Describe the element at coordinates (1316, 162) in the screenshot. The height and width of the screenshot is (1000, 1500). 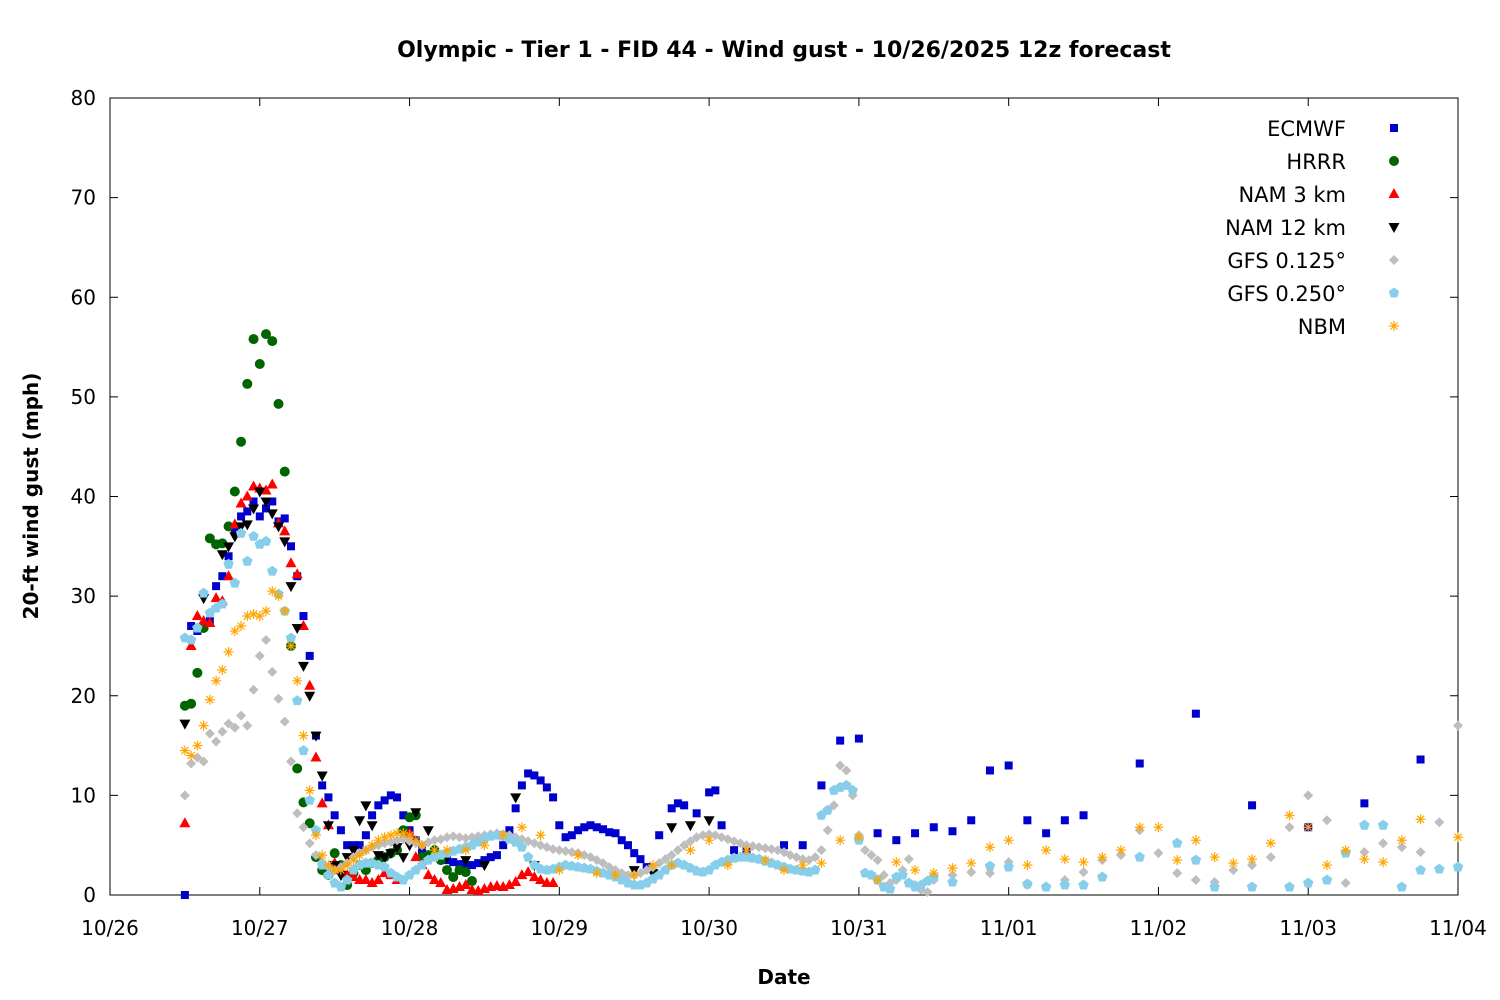
I see `legend-label: HRRR` at that location.